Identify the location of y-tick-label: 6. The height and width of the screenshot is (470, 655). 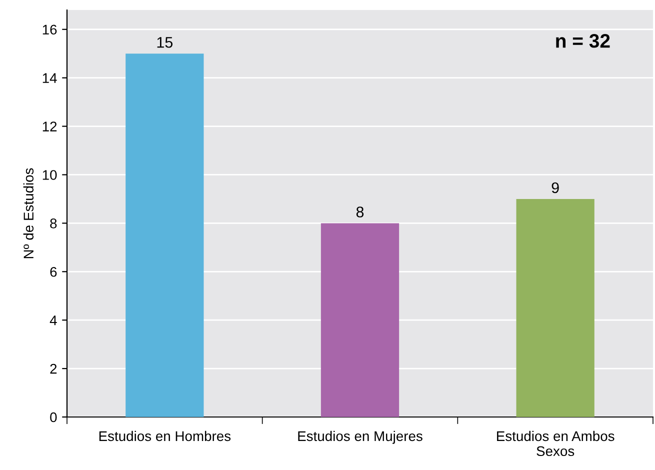
(53, 271).